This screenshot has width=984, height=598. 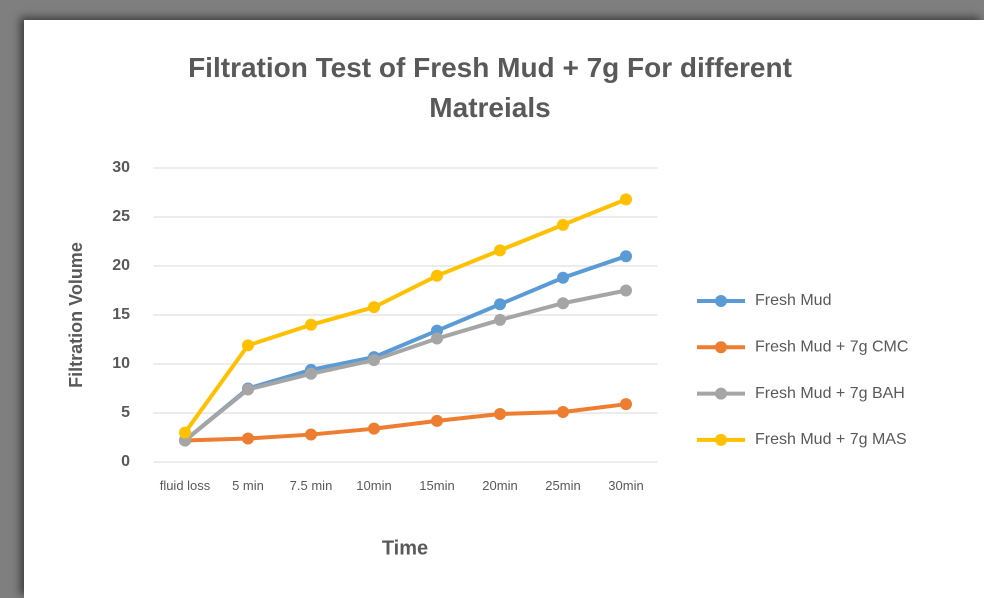 What do you see at coordinates (185, 485) in the screenshot?
I see `x-tick-label: fluid loss` at bounding box center [185, 485].